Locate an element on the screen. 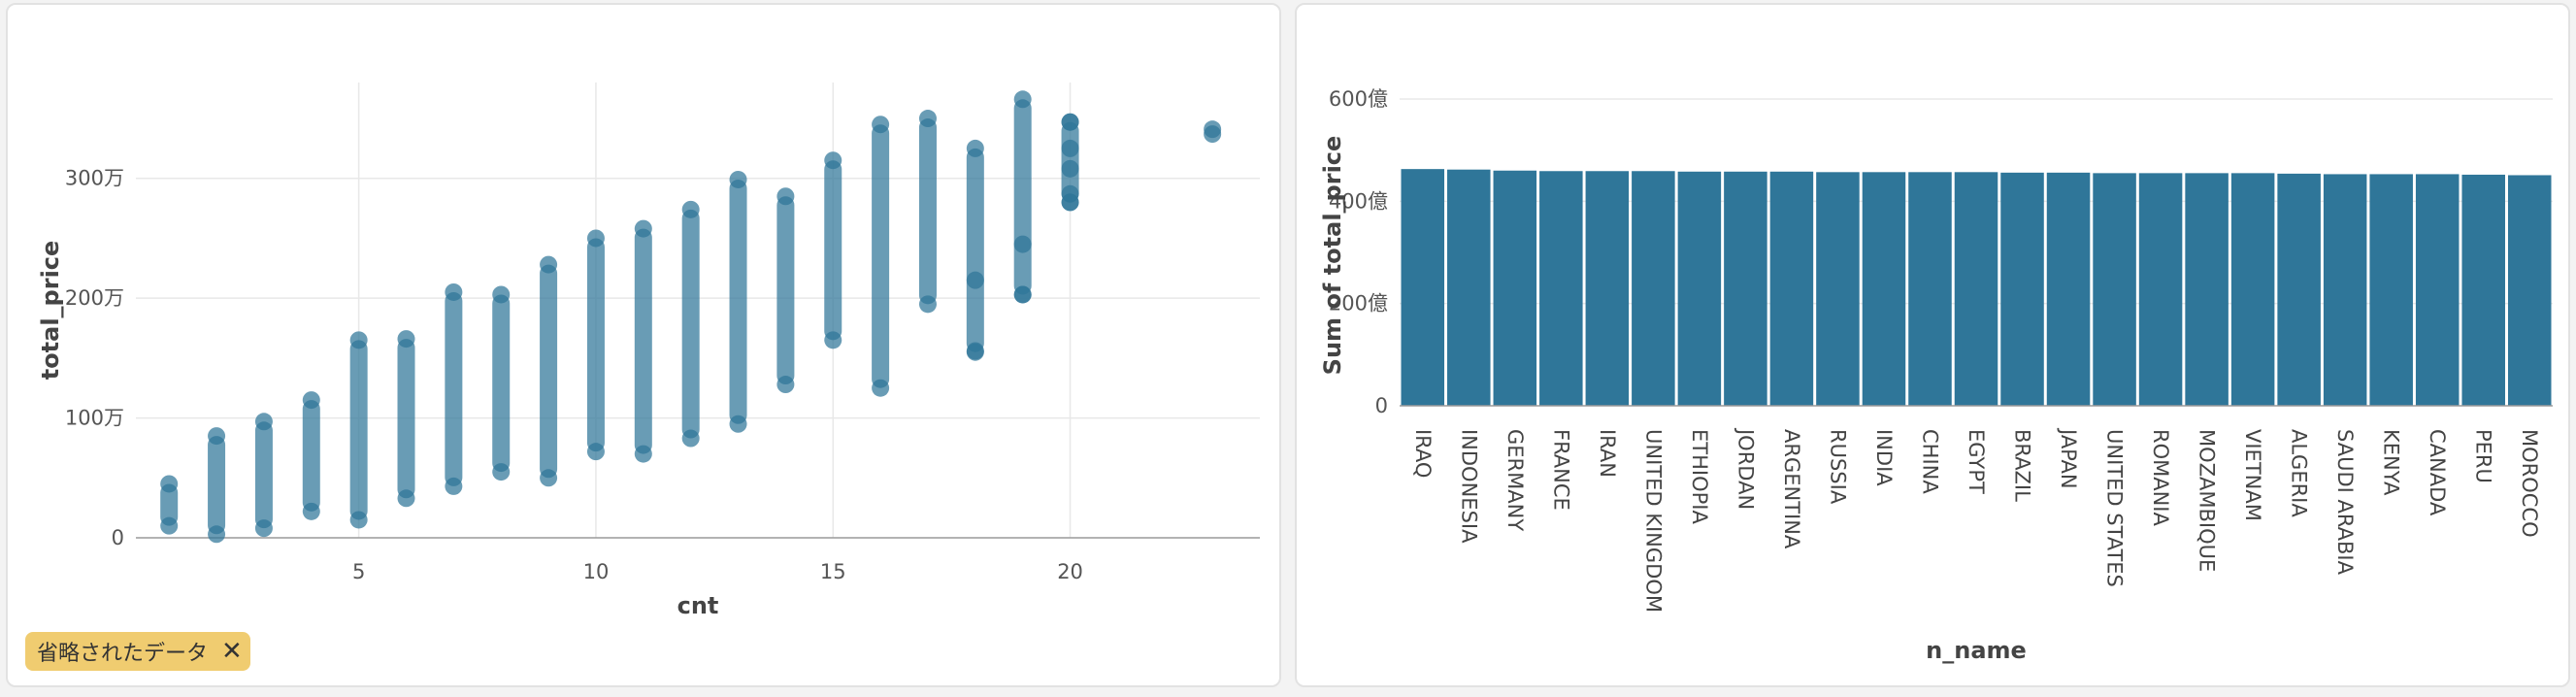 Image resolution: width=2576 pixels, height=697 pixels. category-label: INDIA is located at coordinates (1884, 457).